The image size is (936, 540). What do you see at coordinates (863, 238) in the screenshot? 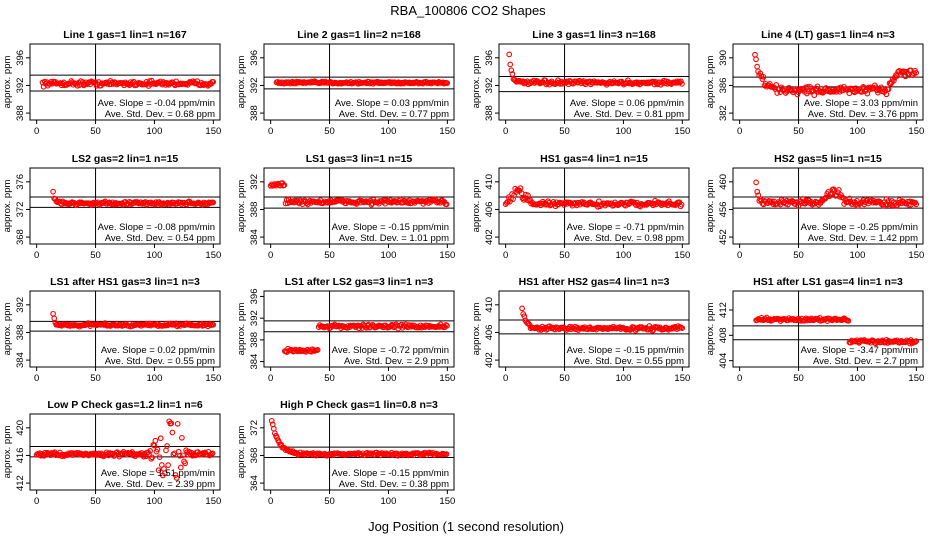
I see `std-dev-annotation: Ave. Std. Dev. = 1.42 ppm` at bounding box center [863, 238].